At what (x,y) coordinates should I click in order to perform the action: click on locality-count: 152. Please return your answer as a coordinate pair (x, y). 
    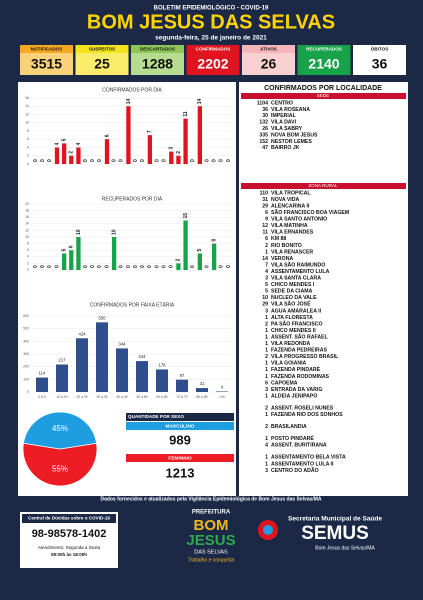
    Looking at the image, I should click on (263, 142).